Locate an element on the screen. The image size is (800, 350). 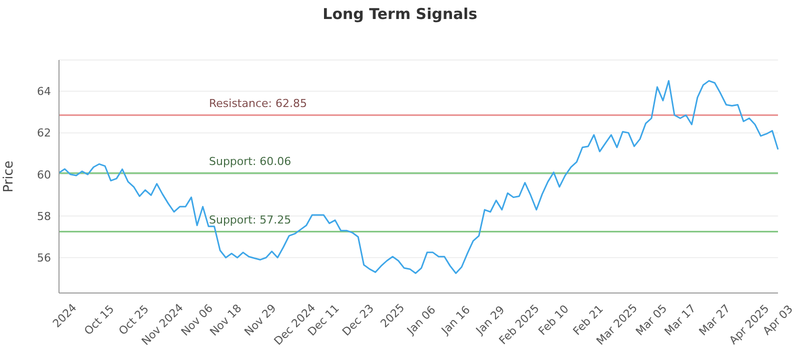
y-tick-label: 56 is located at coordinates (44, 258).